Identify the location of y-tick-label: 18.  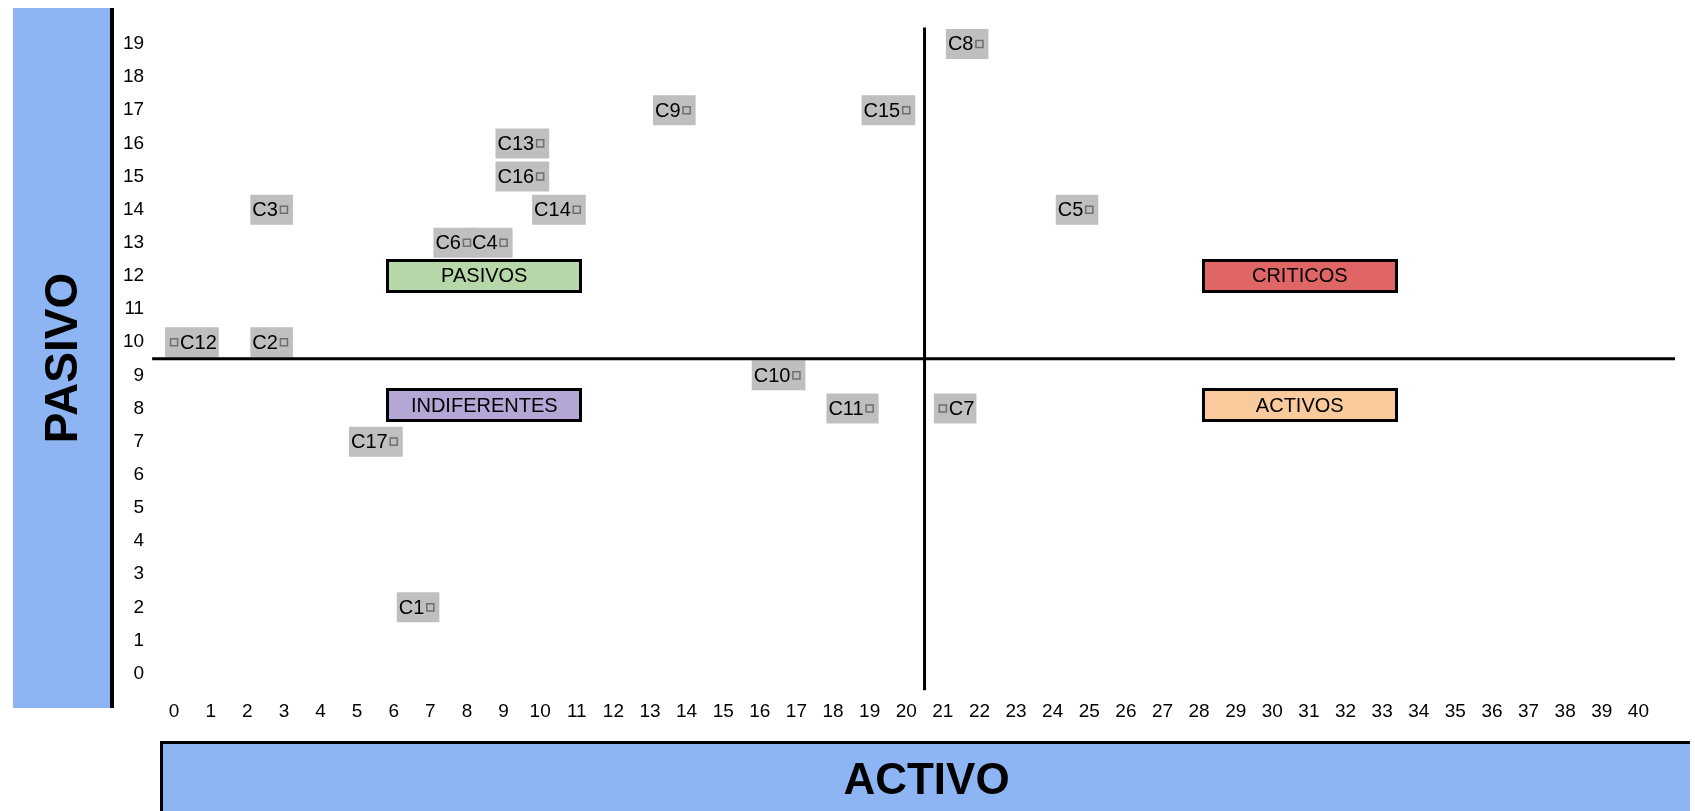
(133, 76).